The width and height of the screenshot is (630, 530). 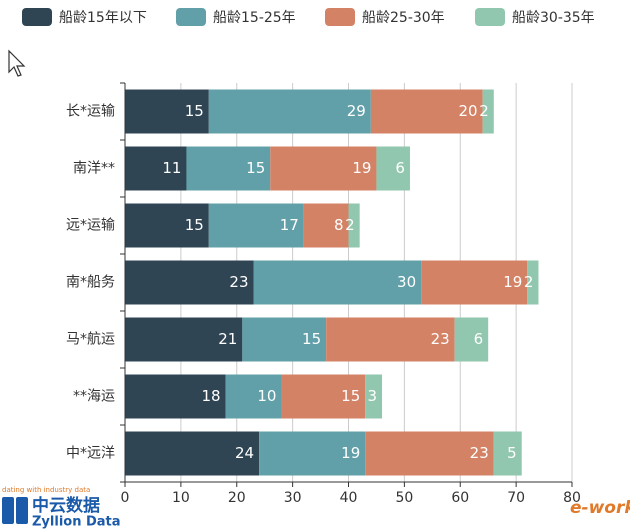 What do you see at coordinates (171, 168) in the screenshot?
I see `value-label: 11` at bounding box center [171, 168].